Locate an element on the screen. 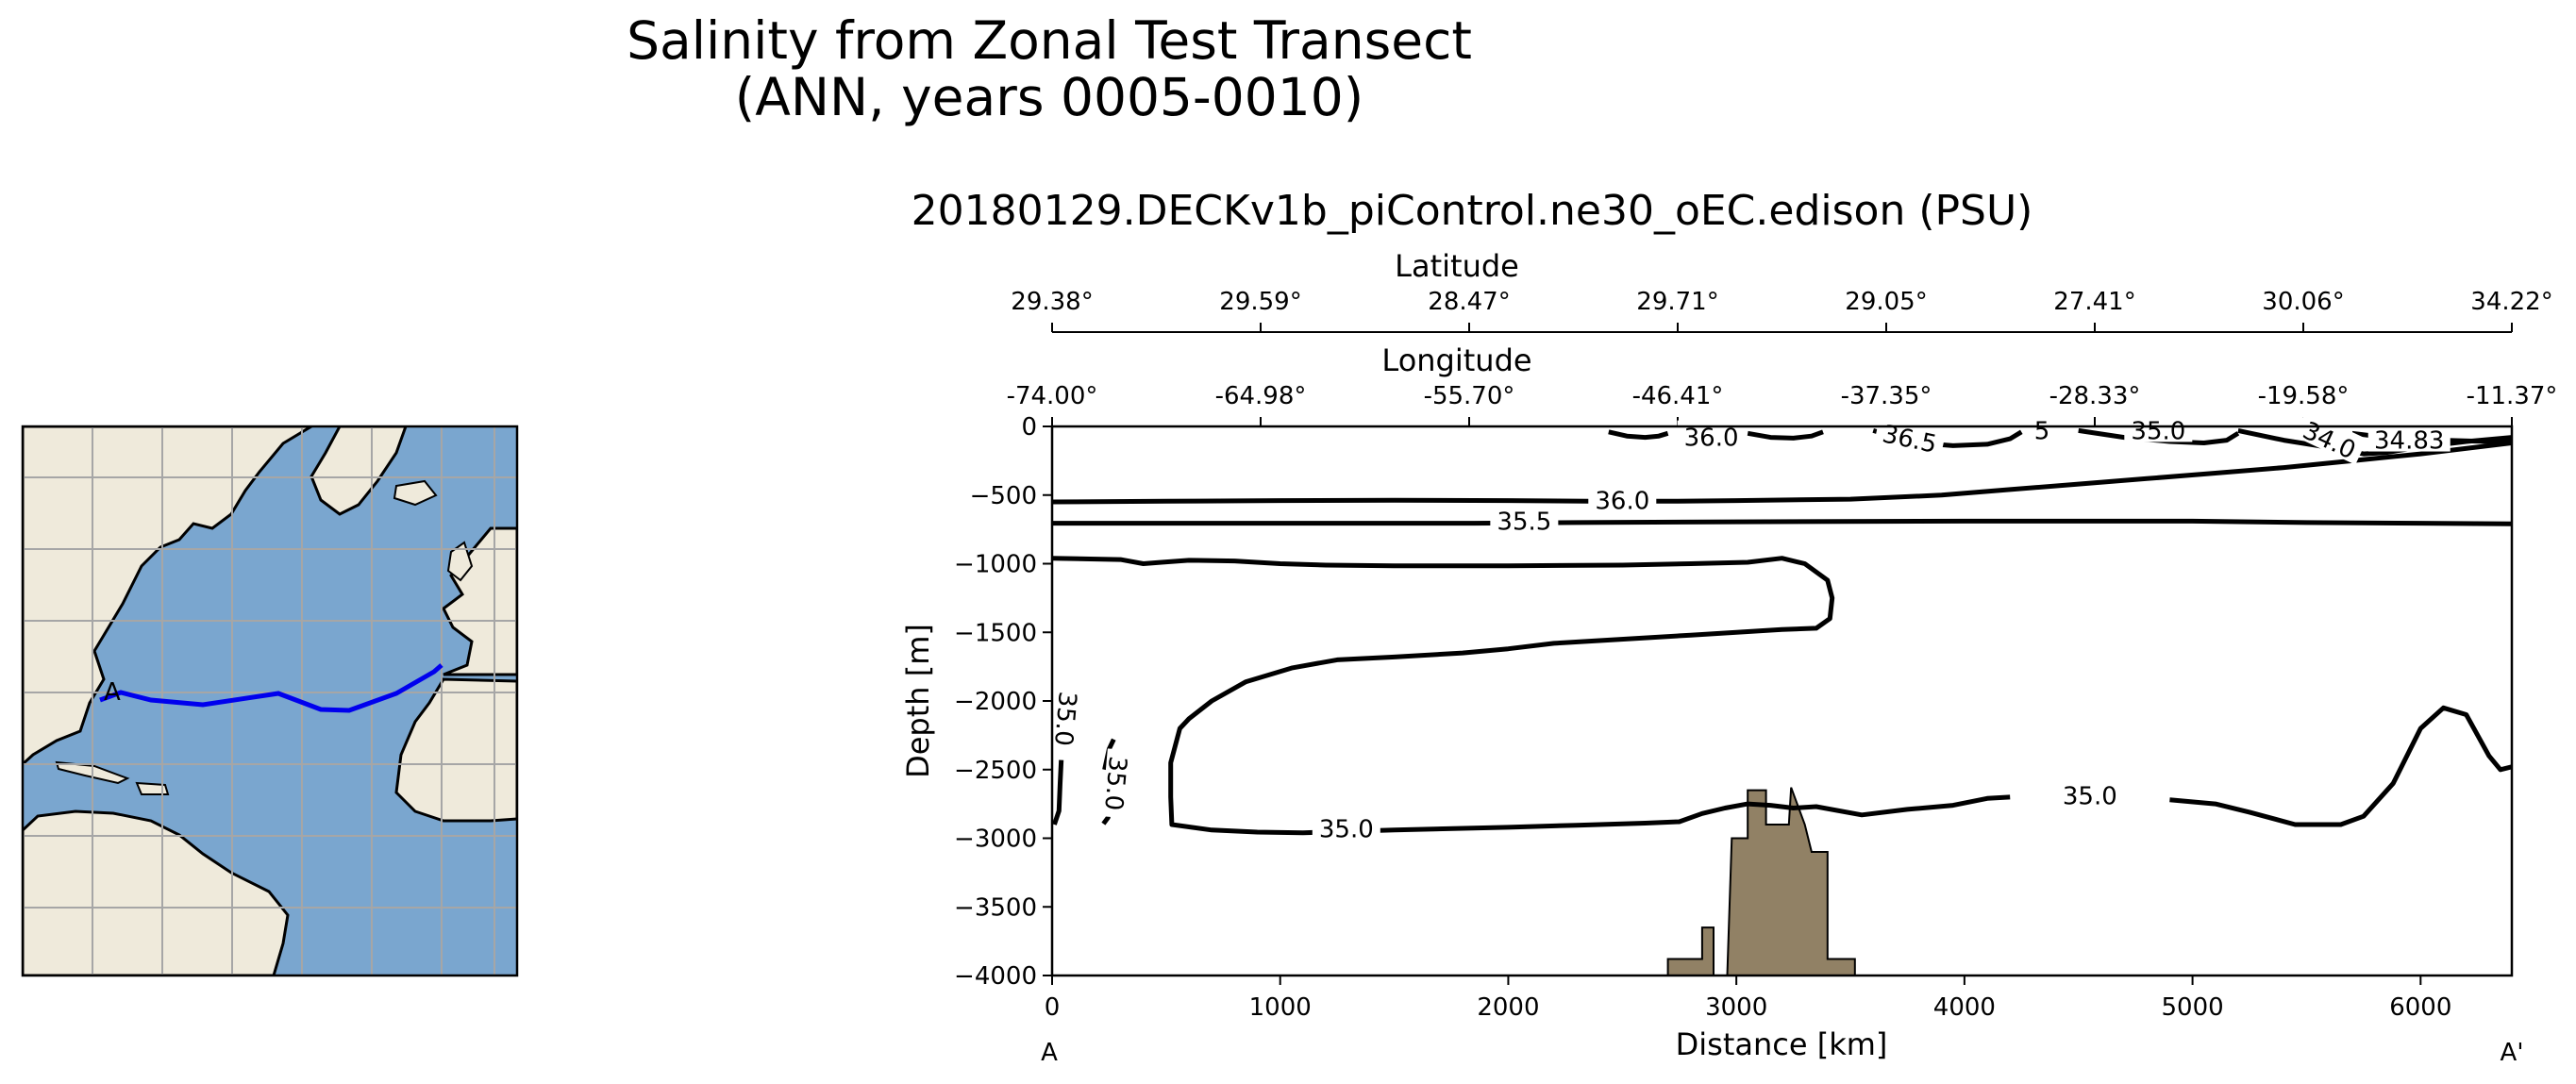 The height and width of the screenshot is (1084, 2576). longitude-tick-label: -19.58° is located at coordinates (2304, 396).